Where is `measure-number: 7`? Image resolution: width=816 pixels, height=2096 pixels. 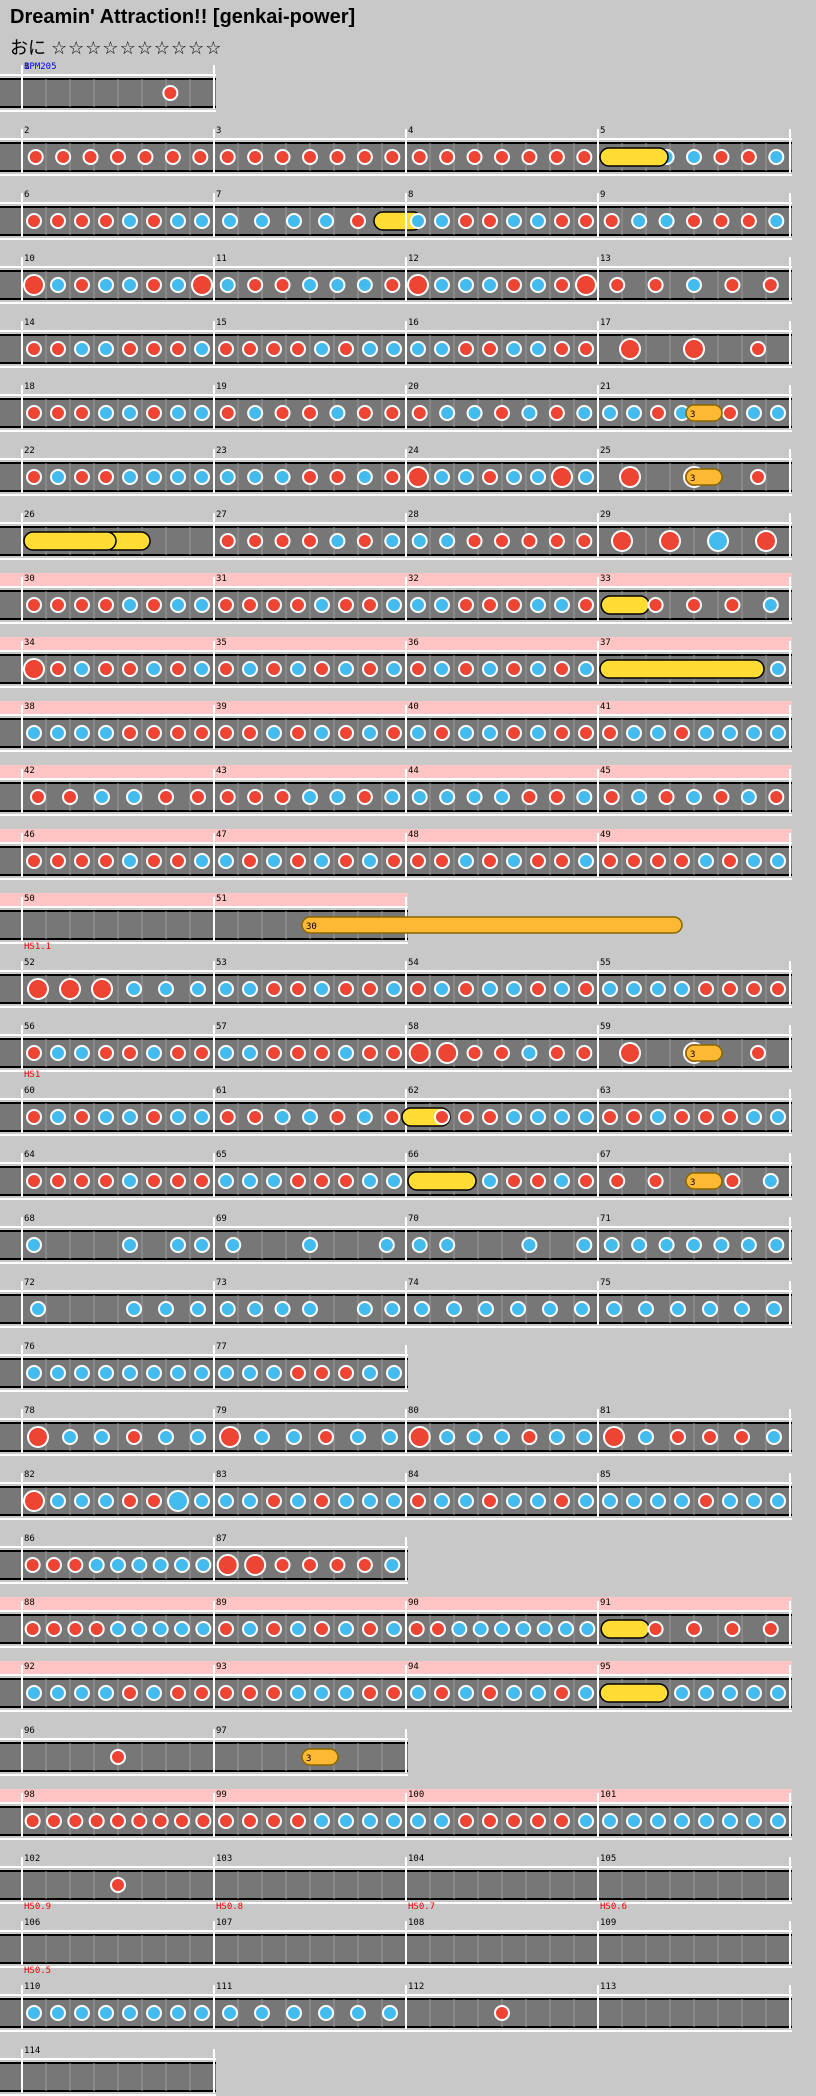 measure-number: 7 is located at coordinates (218, 195).